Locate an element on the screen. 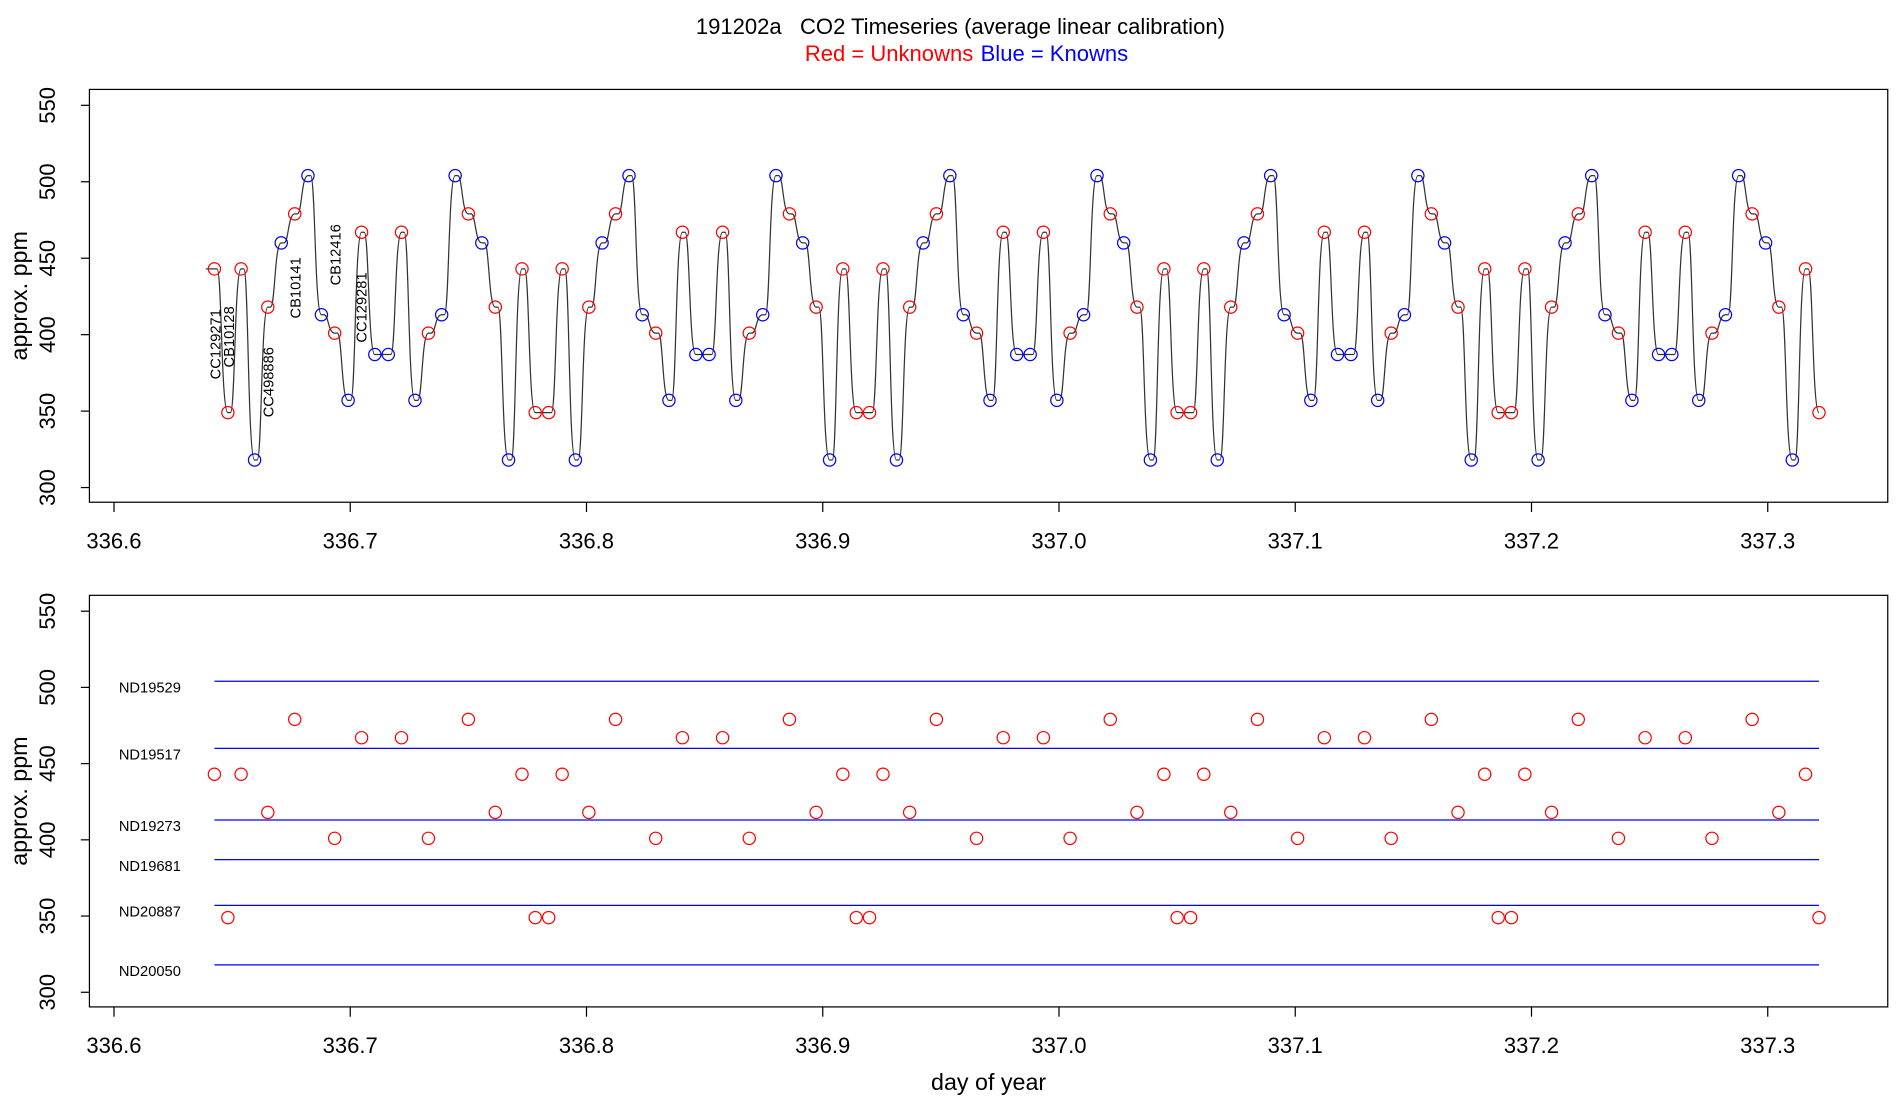 The width and height of the screenshot is (1900, 1100). x-tick-label: 336.8 is located at coordinates (586, 540).